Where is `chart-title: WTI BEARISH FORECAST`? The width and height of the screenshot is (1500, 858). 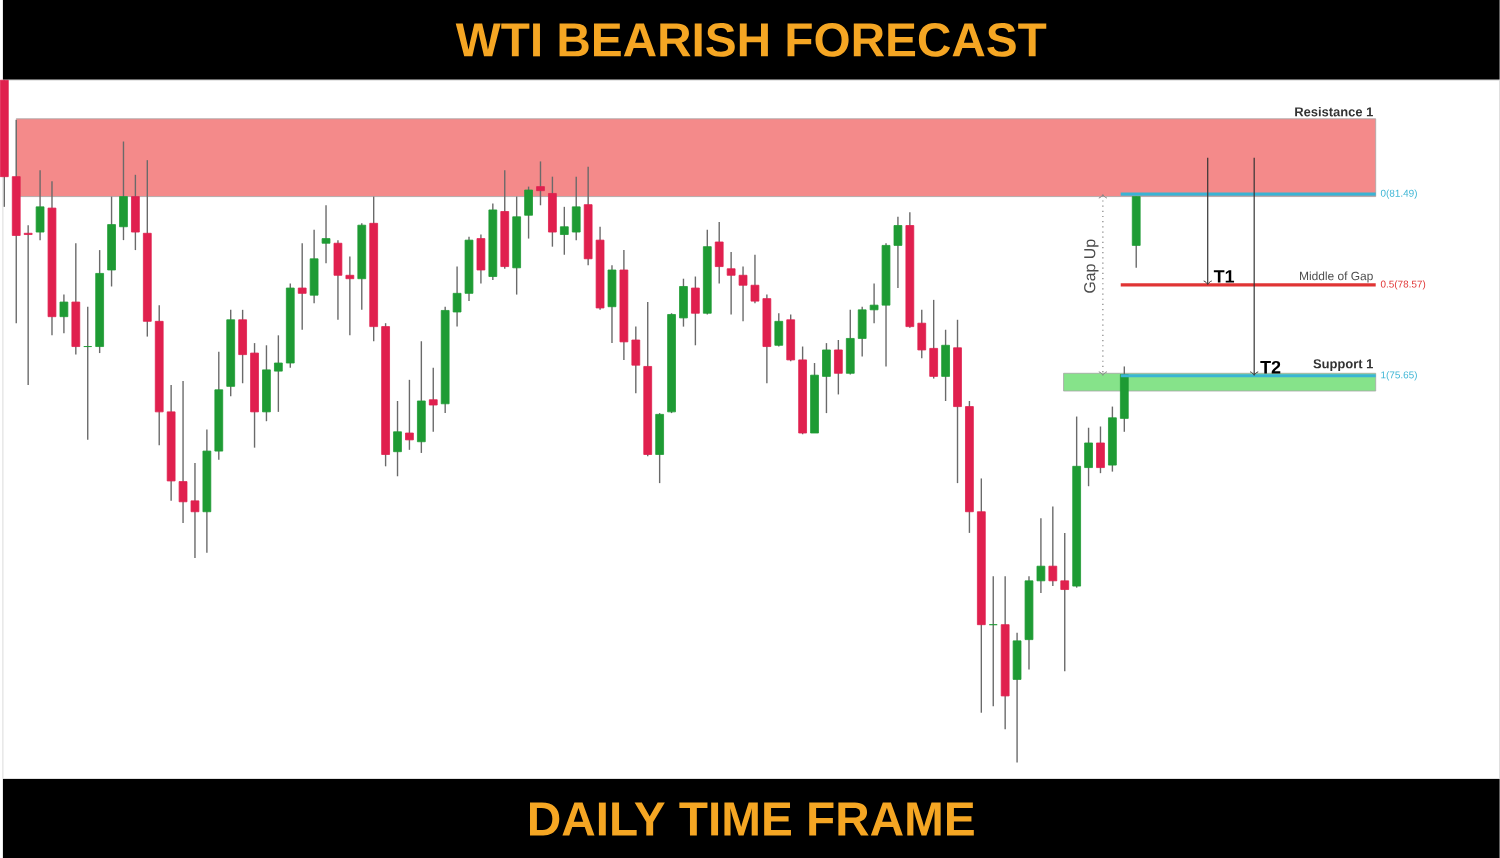
chart-title: WTI BEARISH FORECAST is located at coordinates (751, 39).